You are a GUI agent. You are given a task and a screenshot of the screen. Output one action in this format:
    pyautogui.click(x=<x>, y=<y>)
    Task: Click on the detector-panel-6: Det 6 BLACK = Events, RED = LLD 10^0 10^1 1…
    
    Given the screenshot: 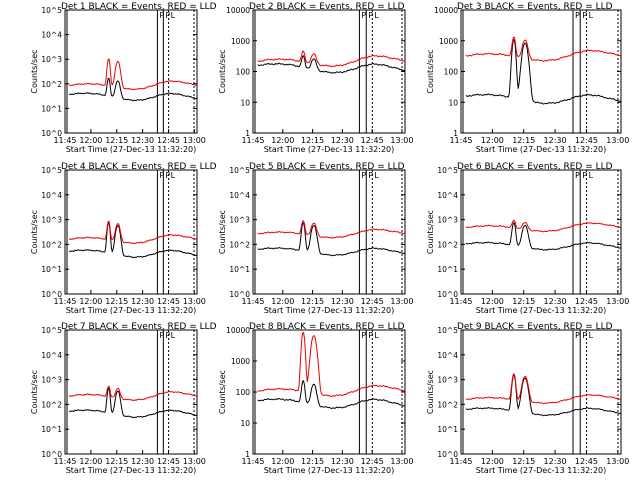 What is the action you would take?
    pyautogui.click(x=527, y=238)
    